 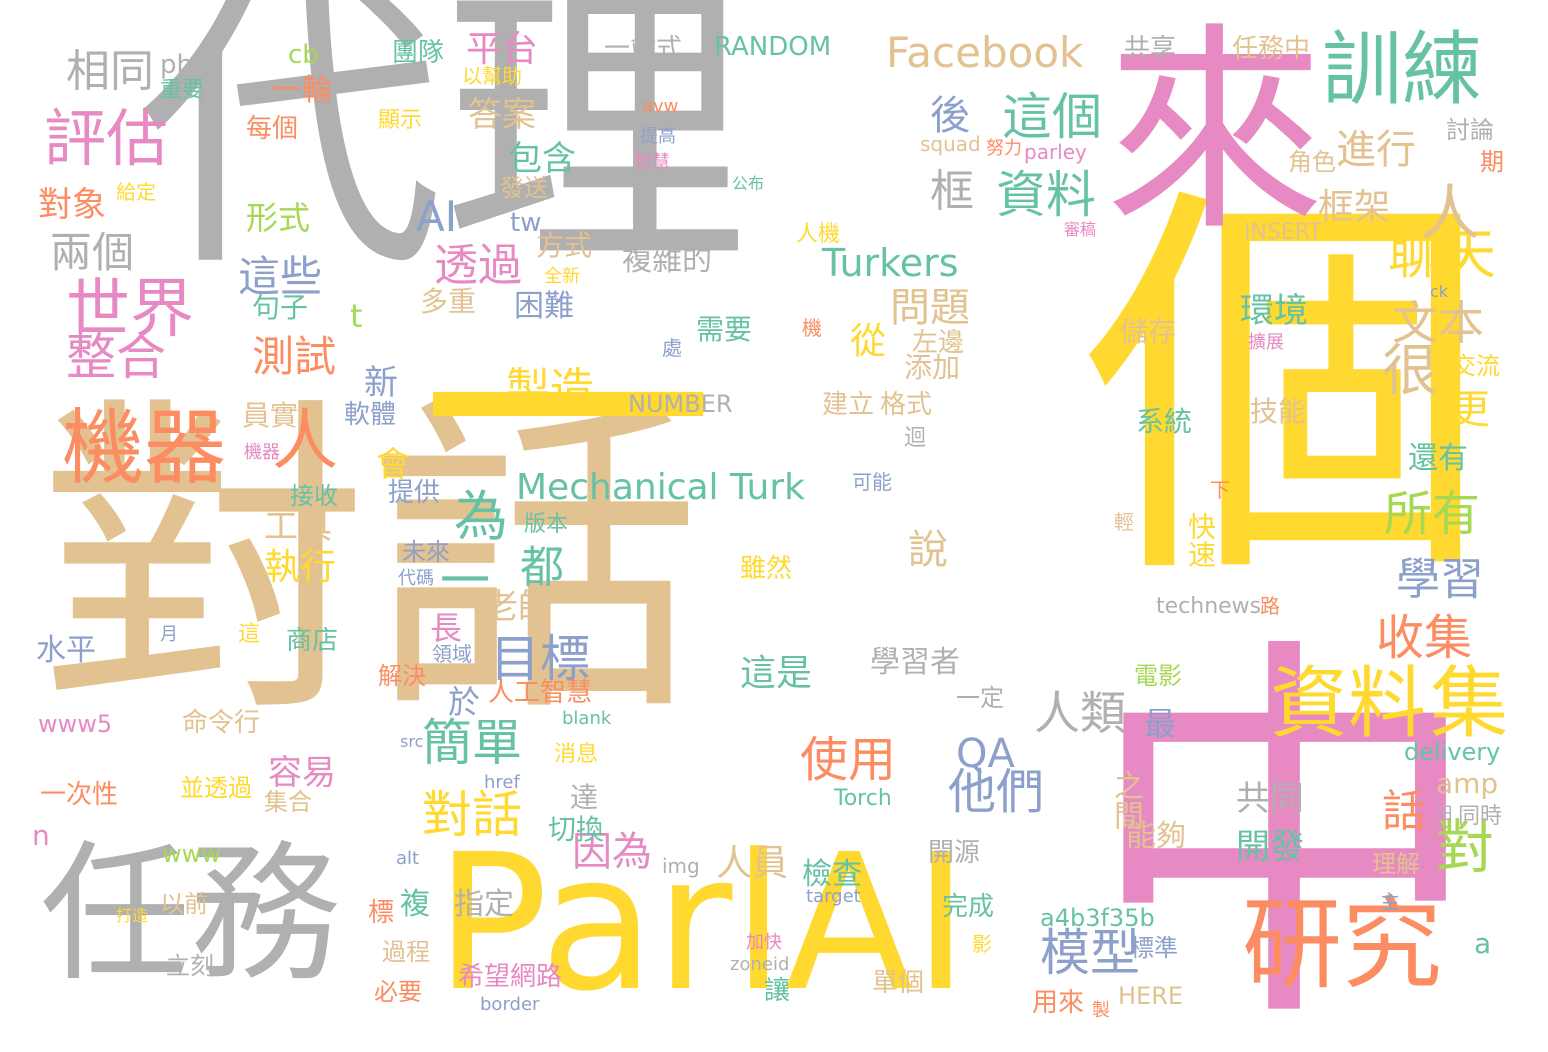 What do you see at coordinates (681, 866) in the screenshot?
I see `word-w188: img` at bounding box center [681, 866].